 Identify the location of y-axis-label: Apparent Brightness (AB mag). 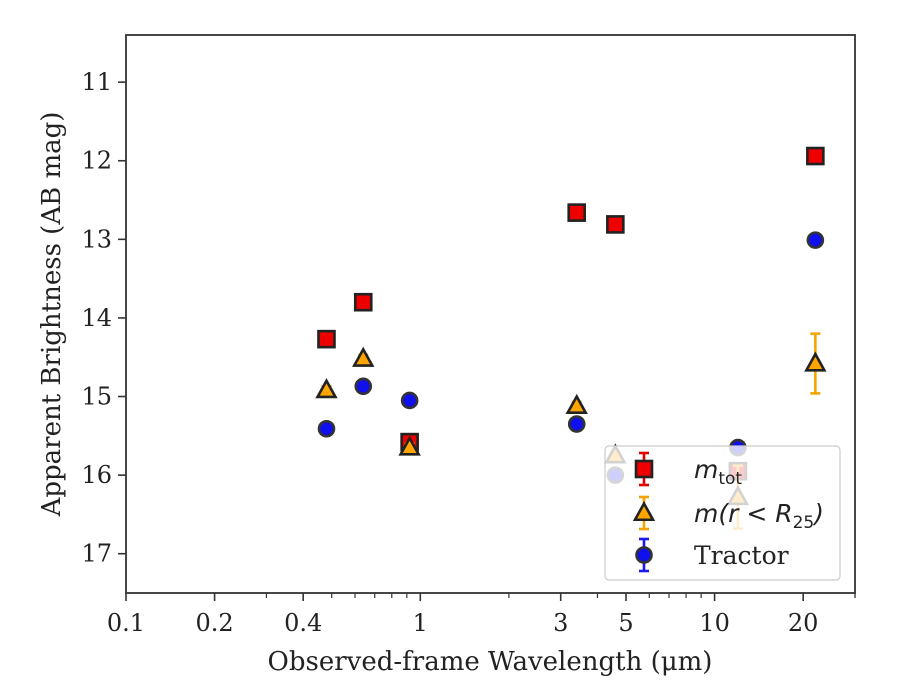
(52, 315).